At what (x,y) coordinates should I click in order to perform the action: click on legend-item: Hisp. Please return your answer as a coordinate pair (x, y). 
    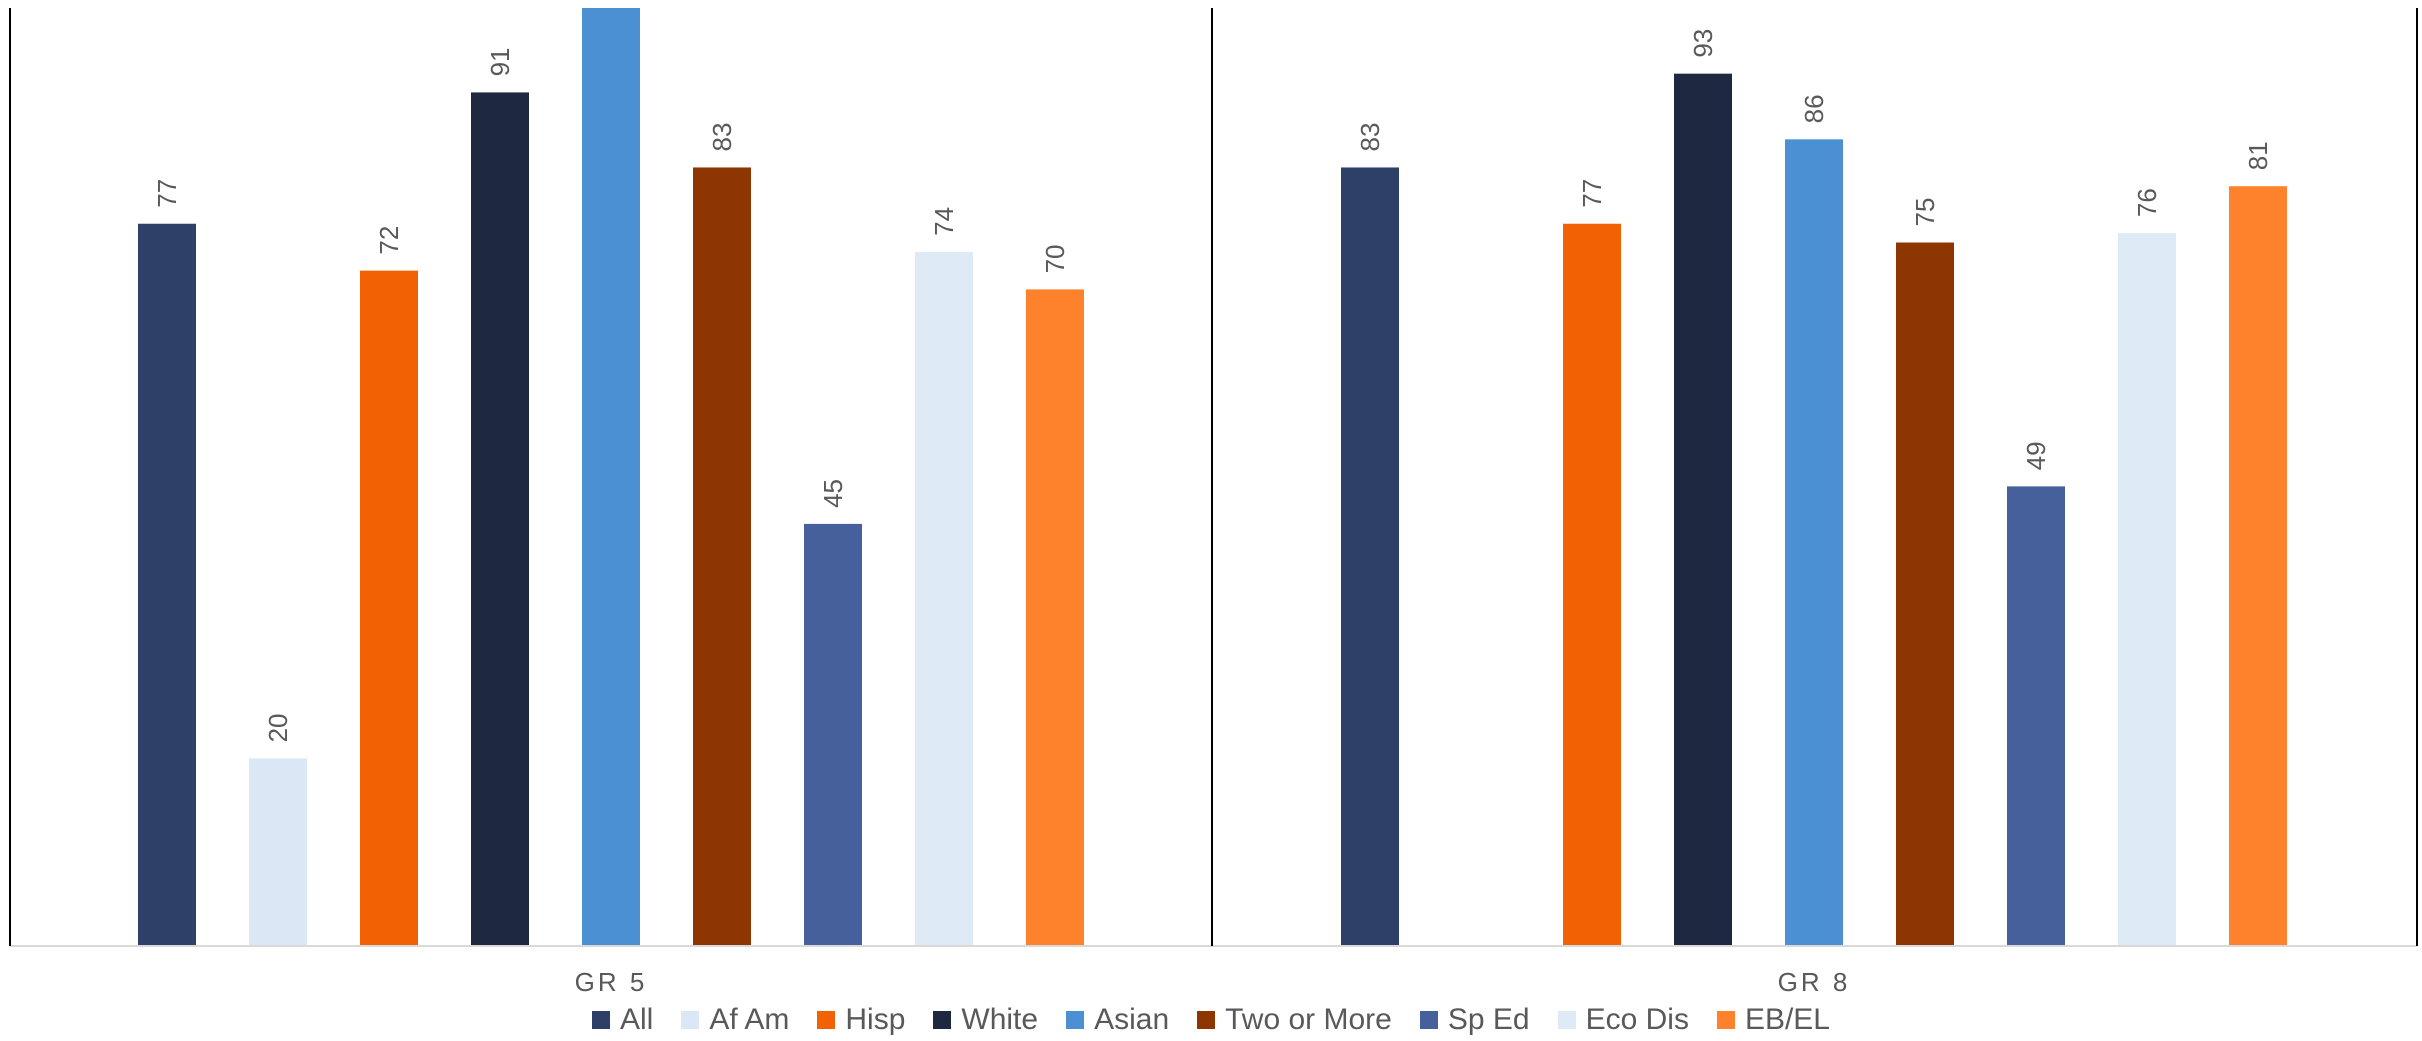
    Looking at the image, I should click on (861, 1020).